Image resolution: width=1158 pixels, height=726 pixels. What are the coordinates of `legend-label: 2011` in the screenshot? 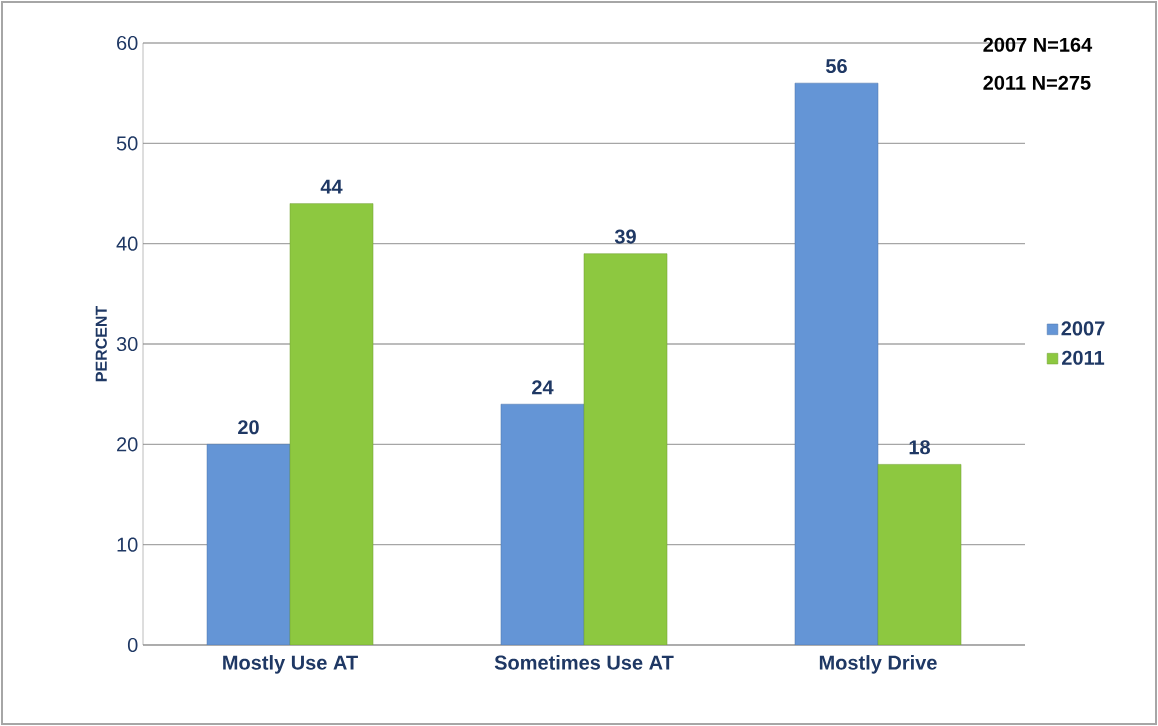 It's located at (1083, 357).